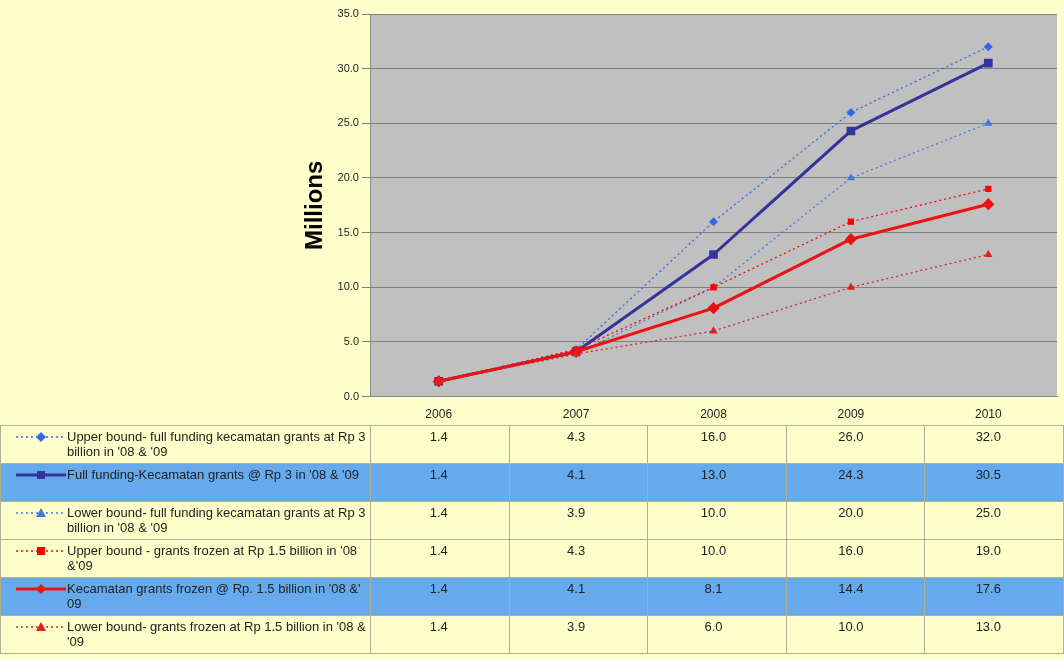 Image resolution: width=1064 pixels, height=660 pixels. What do you see at coordinates (217, 520) in the screenshot?
I see `legend-label: Lower bound- full funding kecamatan grants at Rp 3 billion in '08 & '09` at bounding box center [217, 520].